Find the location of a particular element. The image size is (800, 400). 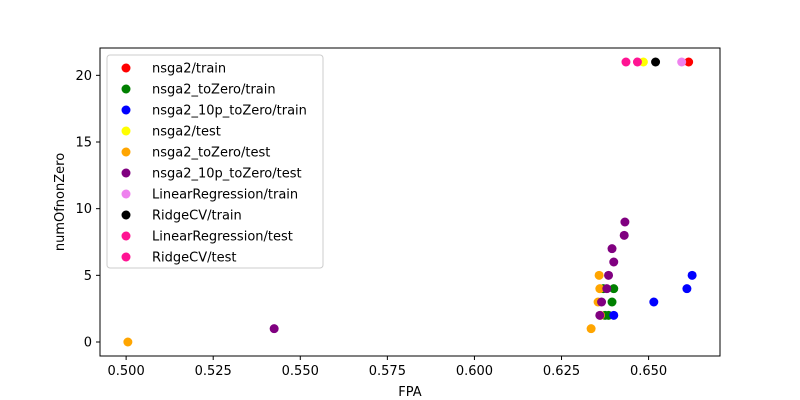

legend-label: RidgeCV/test is located at coordinates (194, 258).